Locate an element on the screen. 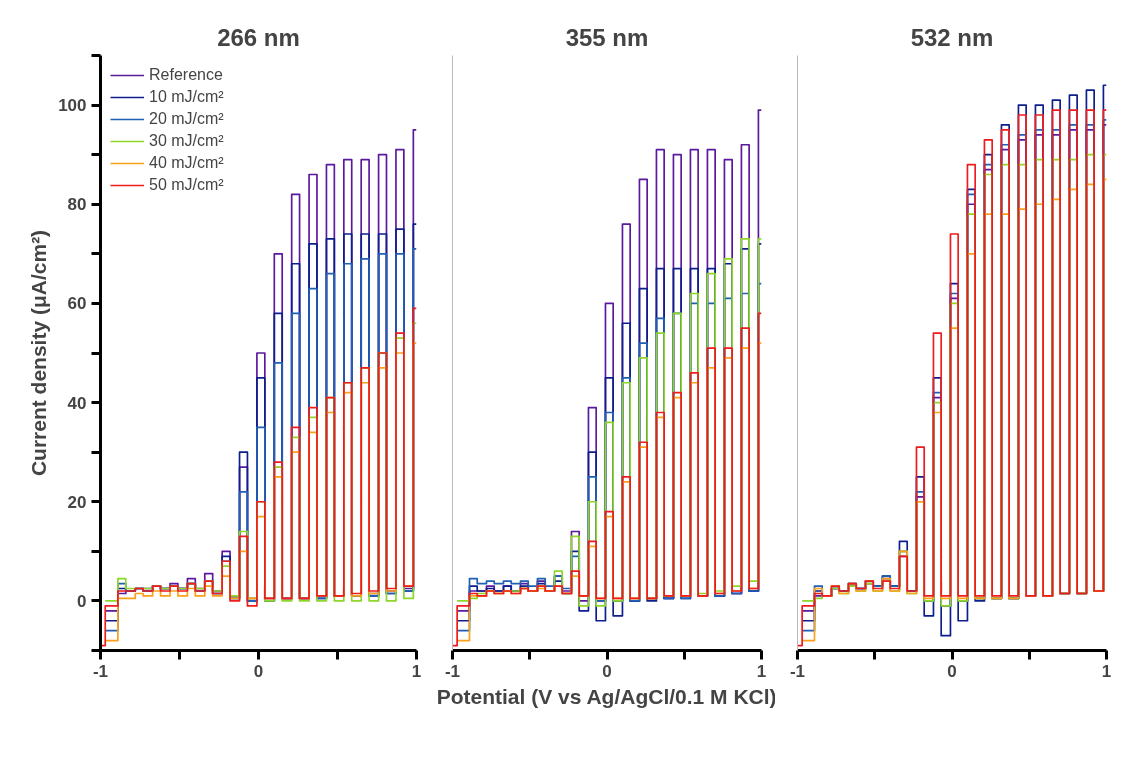 This screenshot has height=783, width=1147. y-tick-label: 80 is located at coordinates (77, 205).